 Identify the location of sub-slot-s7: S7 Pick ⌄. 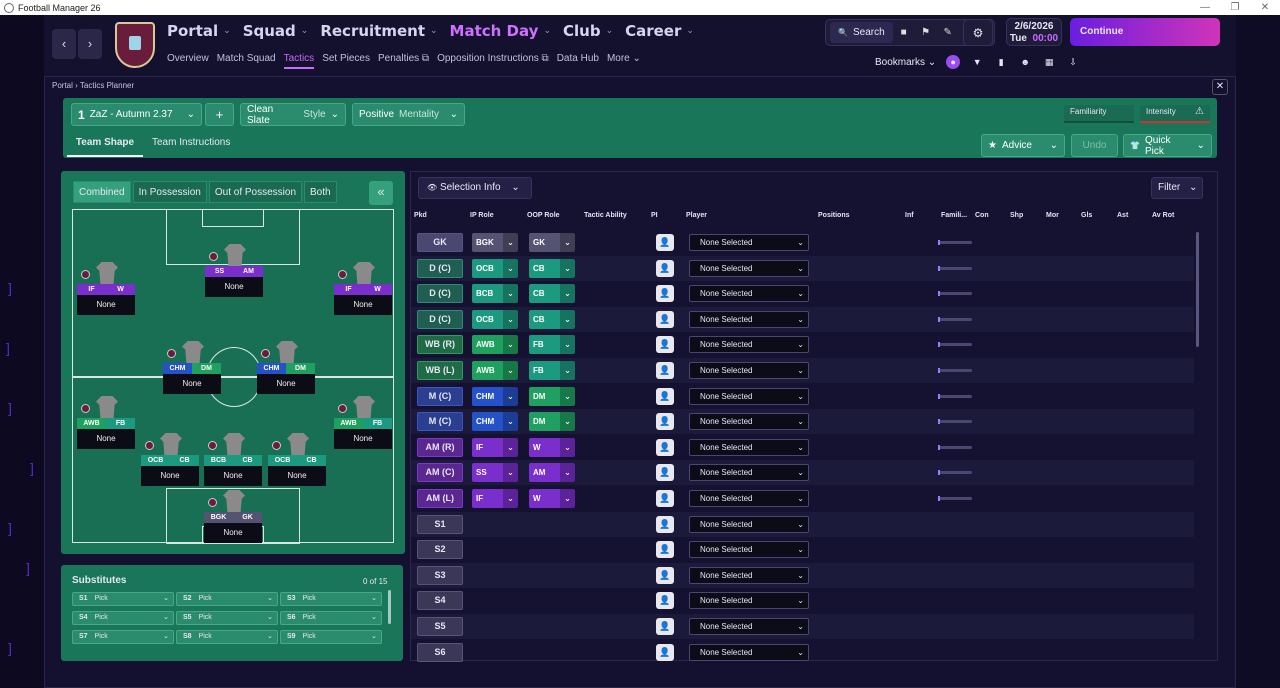
(123, 637).